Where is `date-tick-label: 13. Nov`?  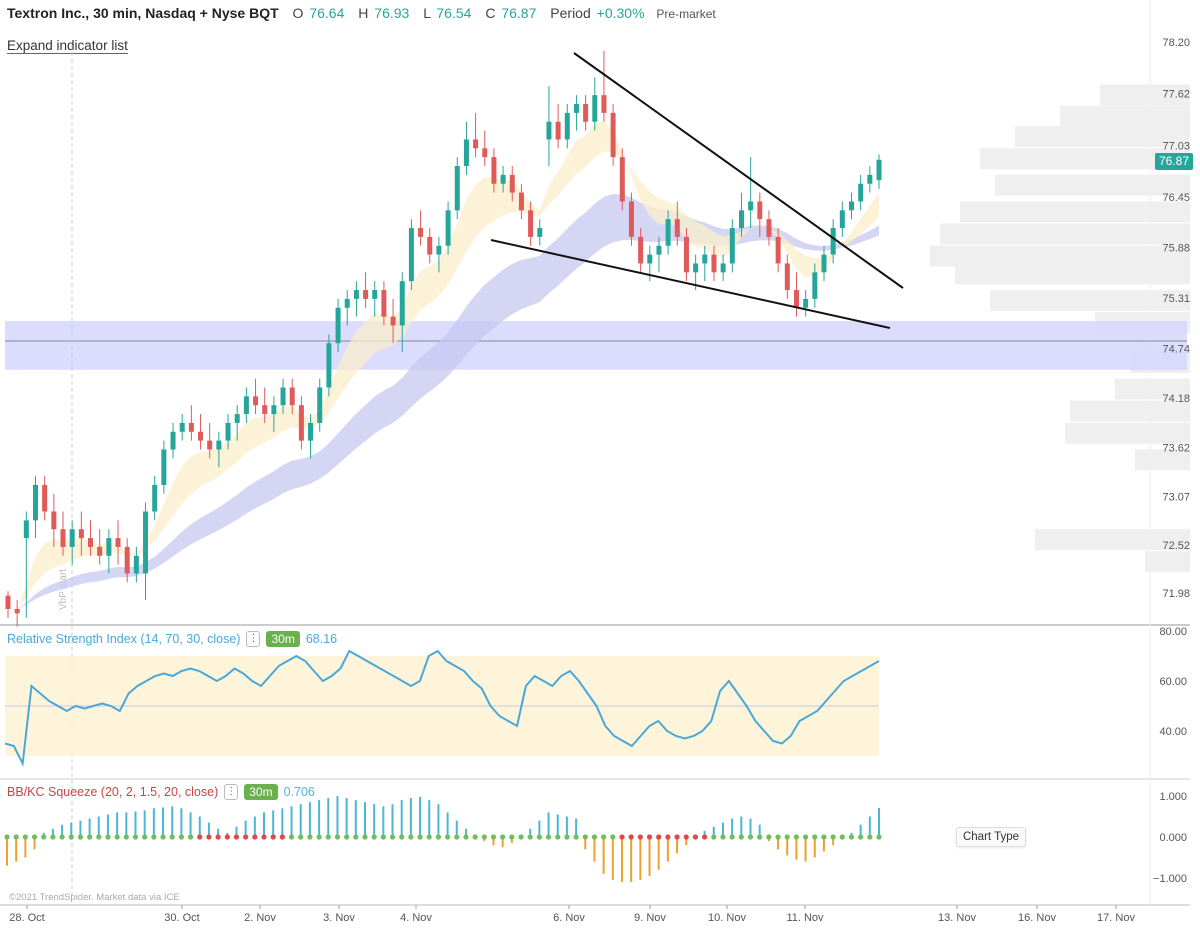 date-tick-label: 13. Nov is located at coordinates (957, 918).